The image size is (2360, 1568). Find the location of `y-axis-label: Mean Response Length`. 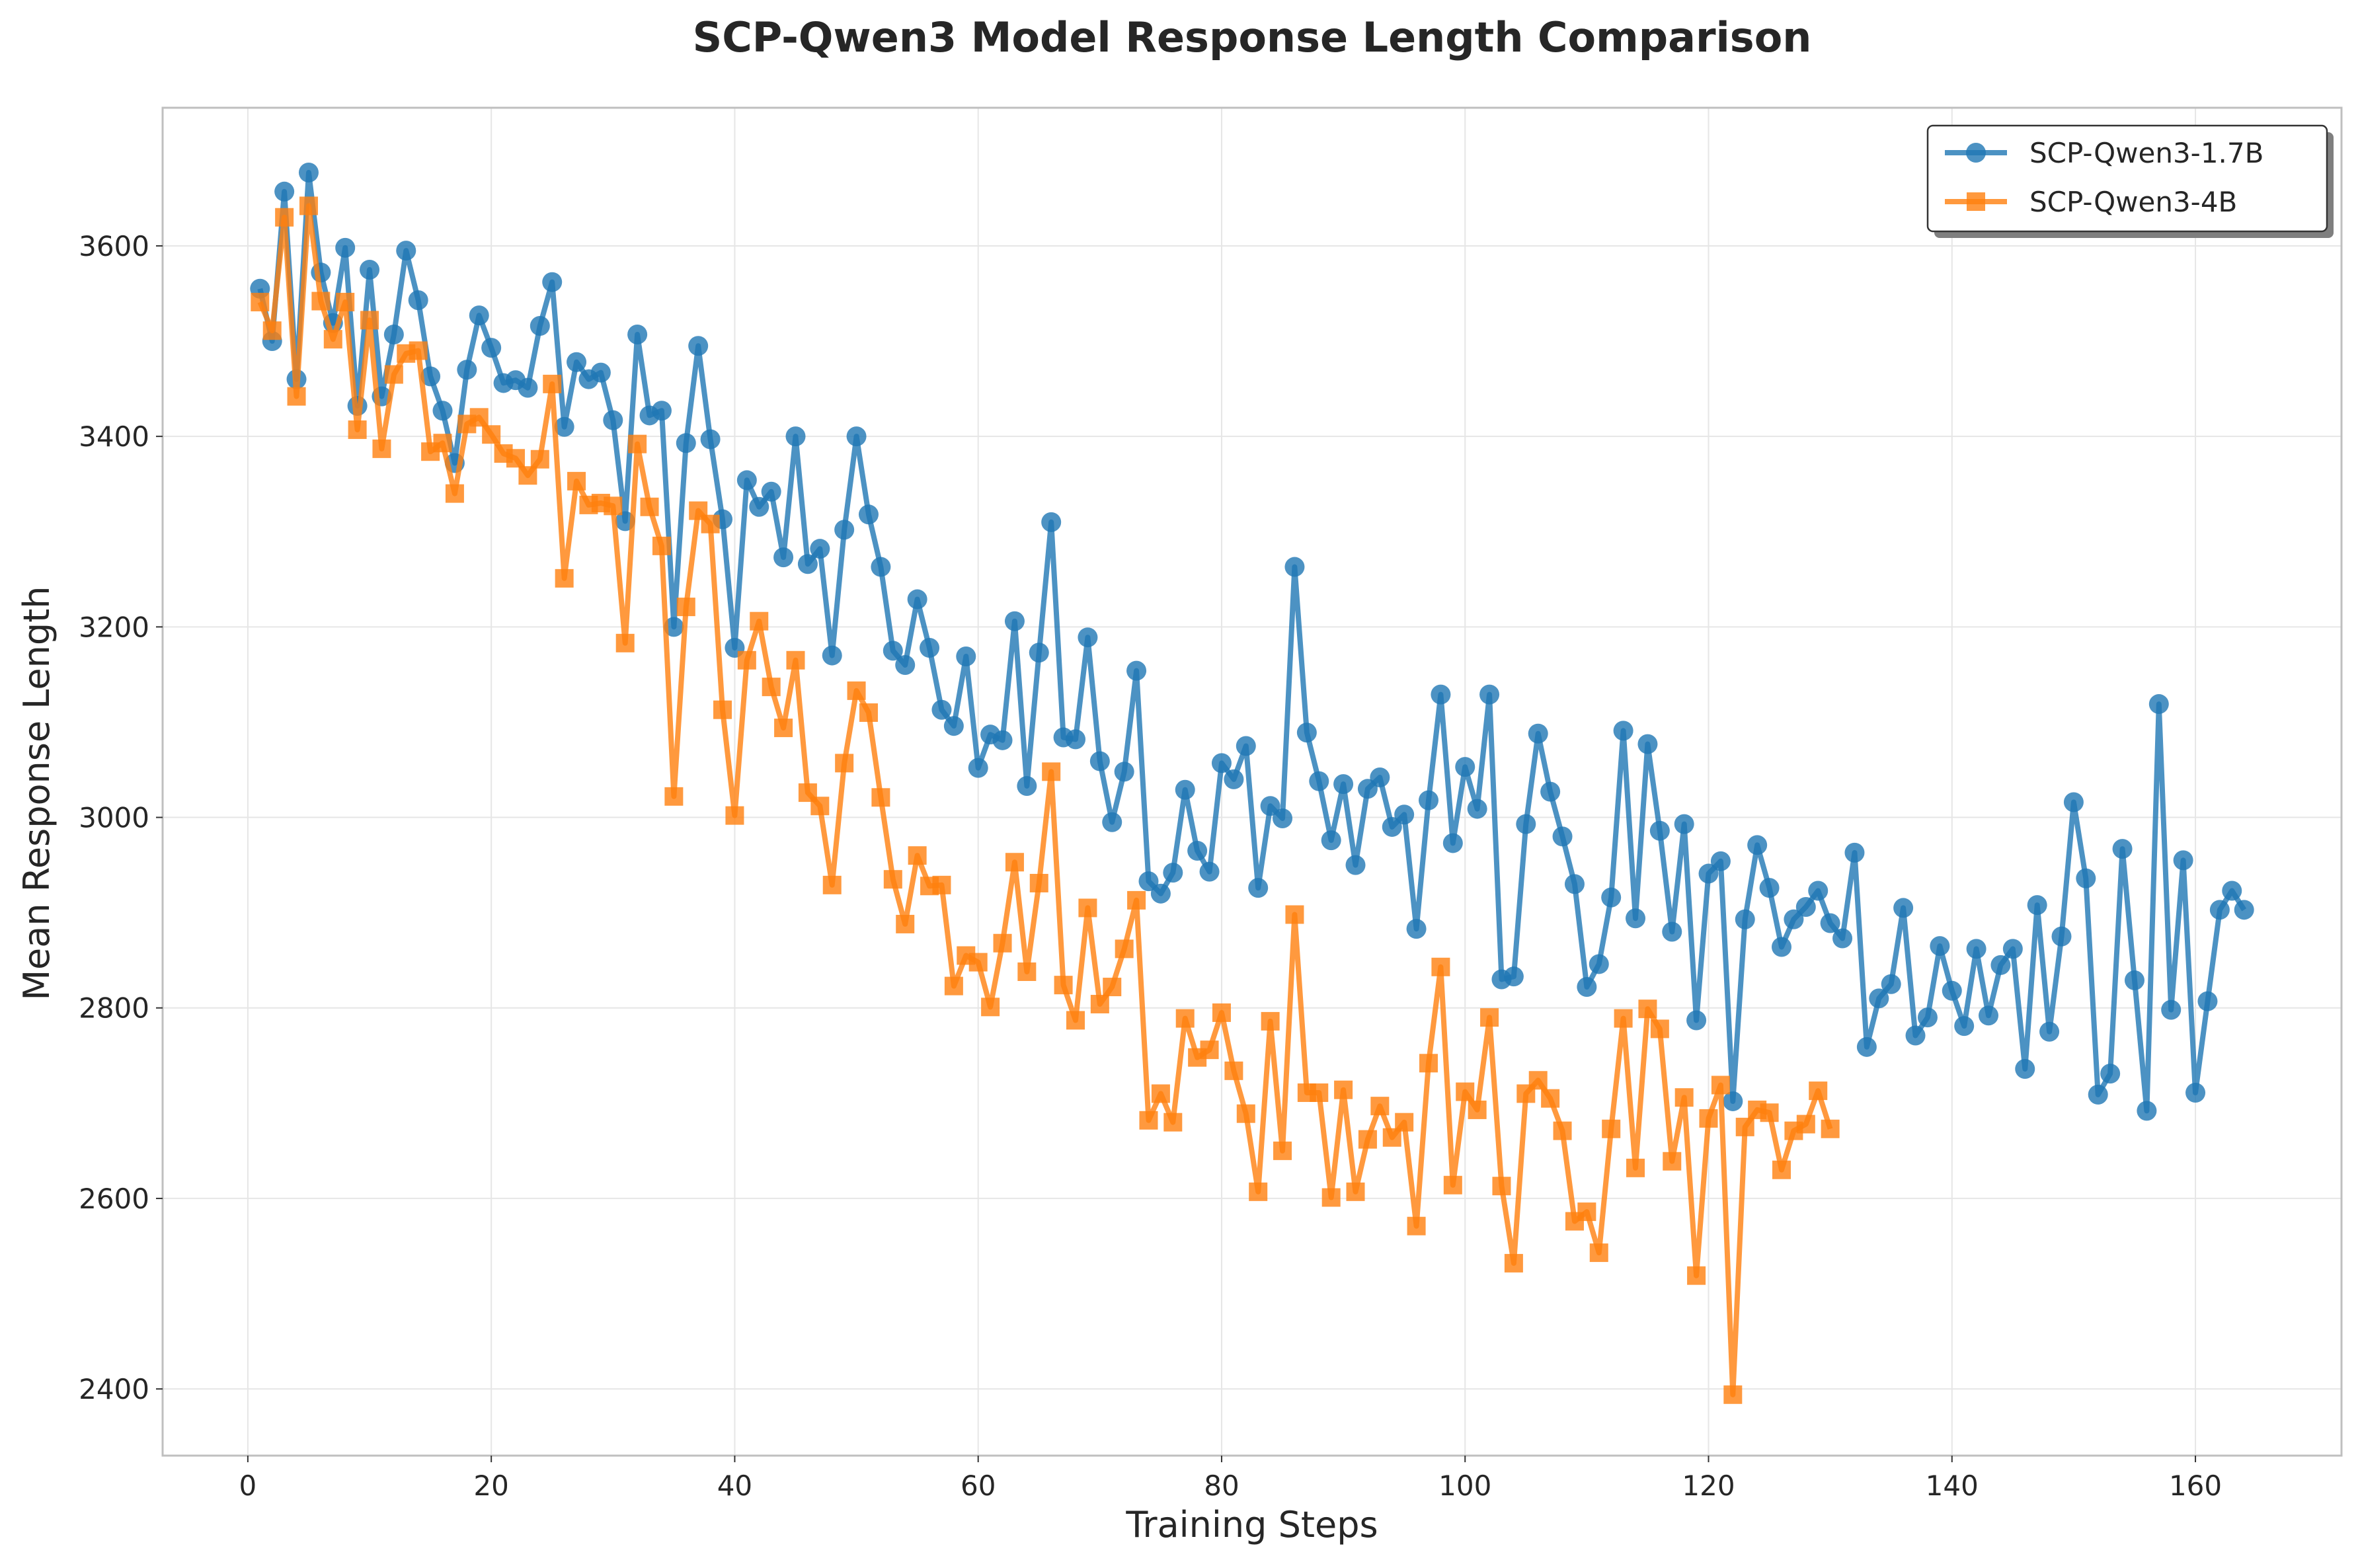

y-axis-label: Mean Response Length is located at coordinates (37, 793).